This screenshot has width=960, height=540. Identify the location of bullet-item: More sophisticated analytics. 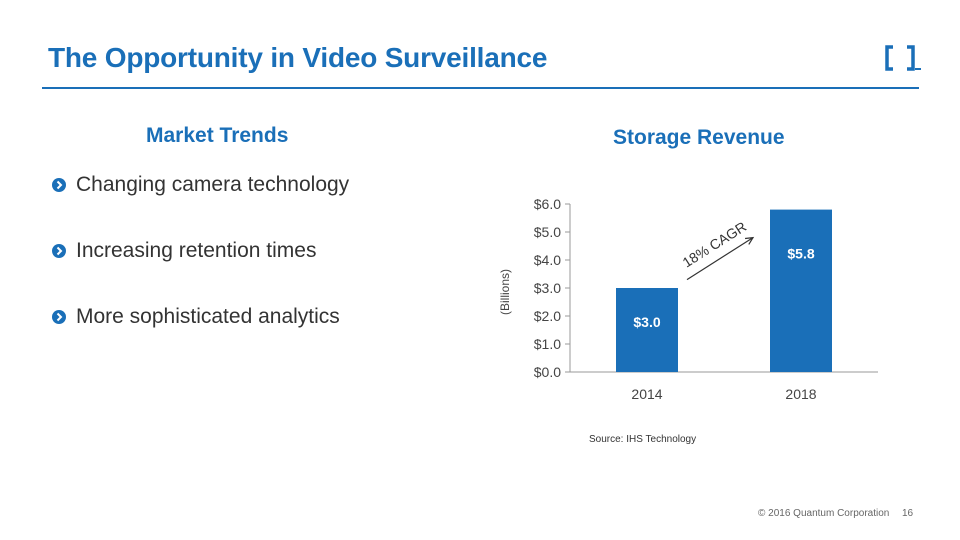
(200, 335).